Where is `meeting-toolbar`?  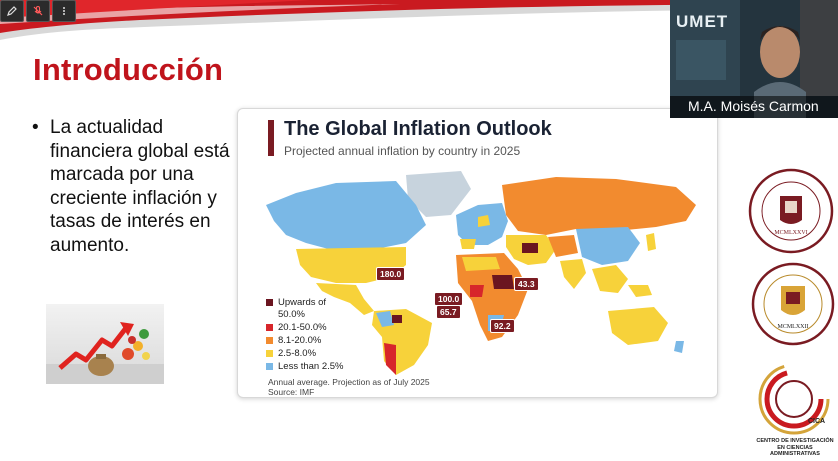 meeting-toolbar is located at coordinates (38, 11).